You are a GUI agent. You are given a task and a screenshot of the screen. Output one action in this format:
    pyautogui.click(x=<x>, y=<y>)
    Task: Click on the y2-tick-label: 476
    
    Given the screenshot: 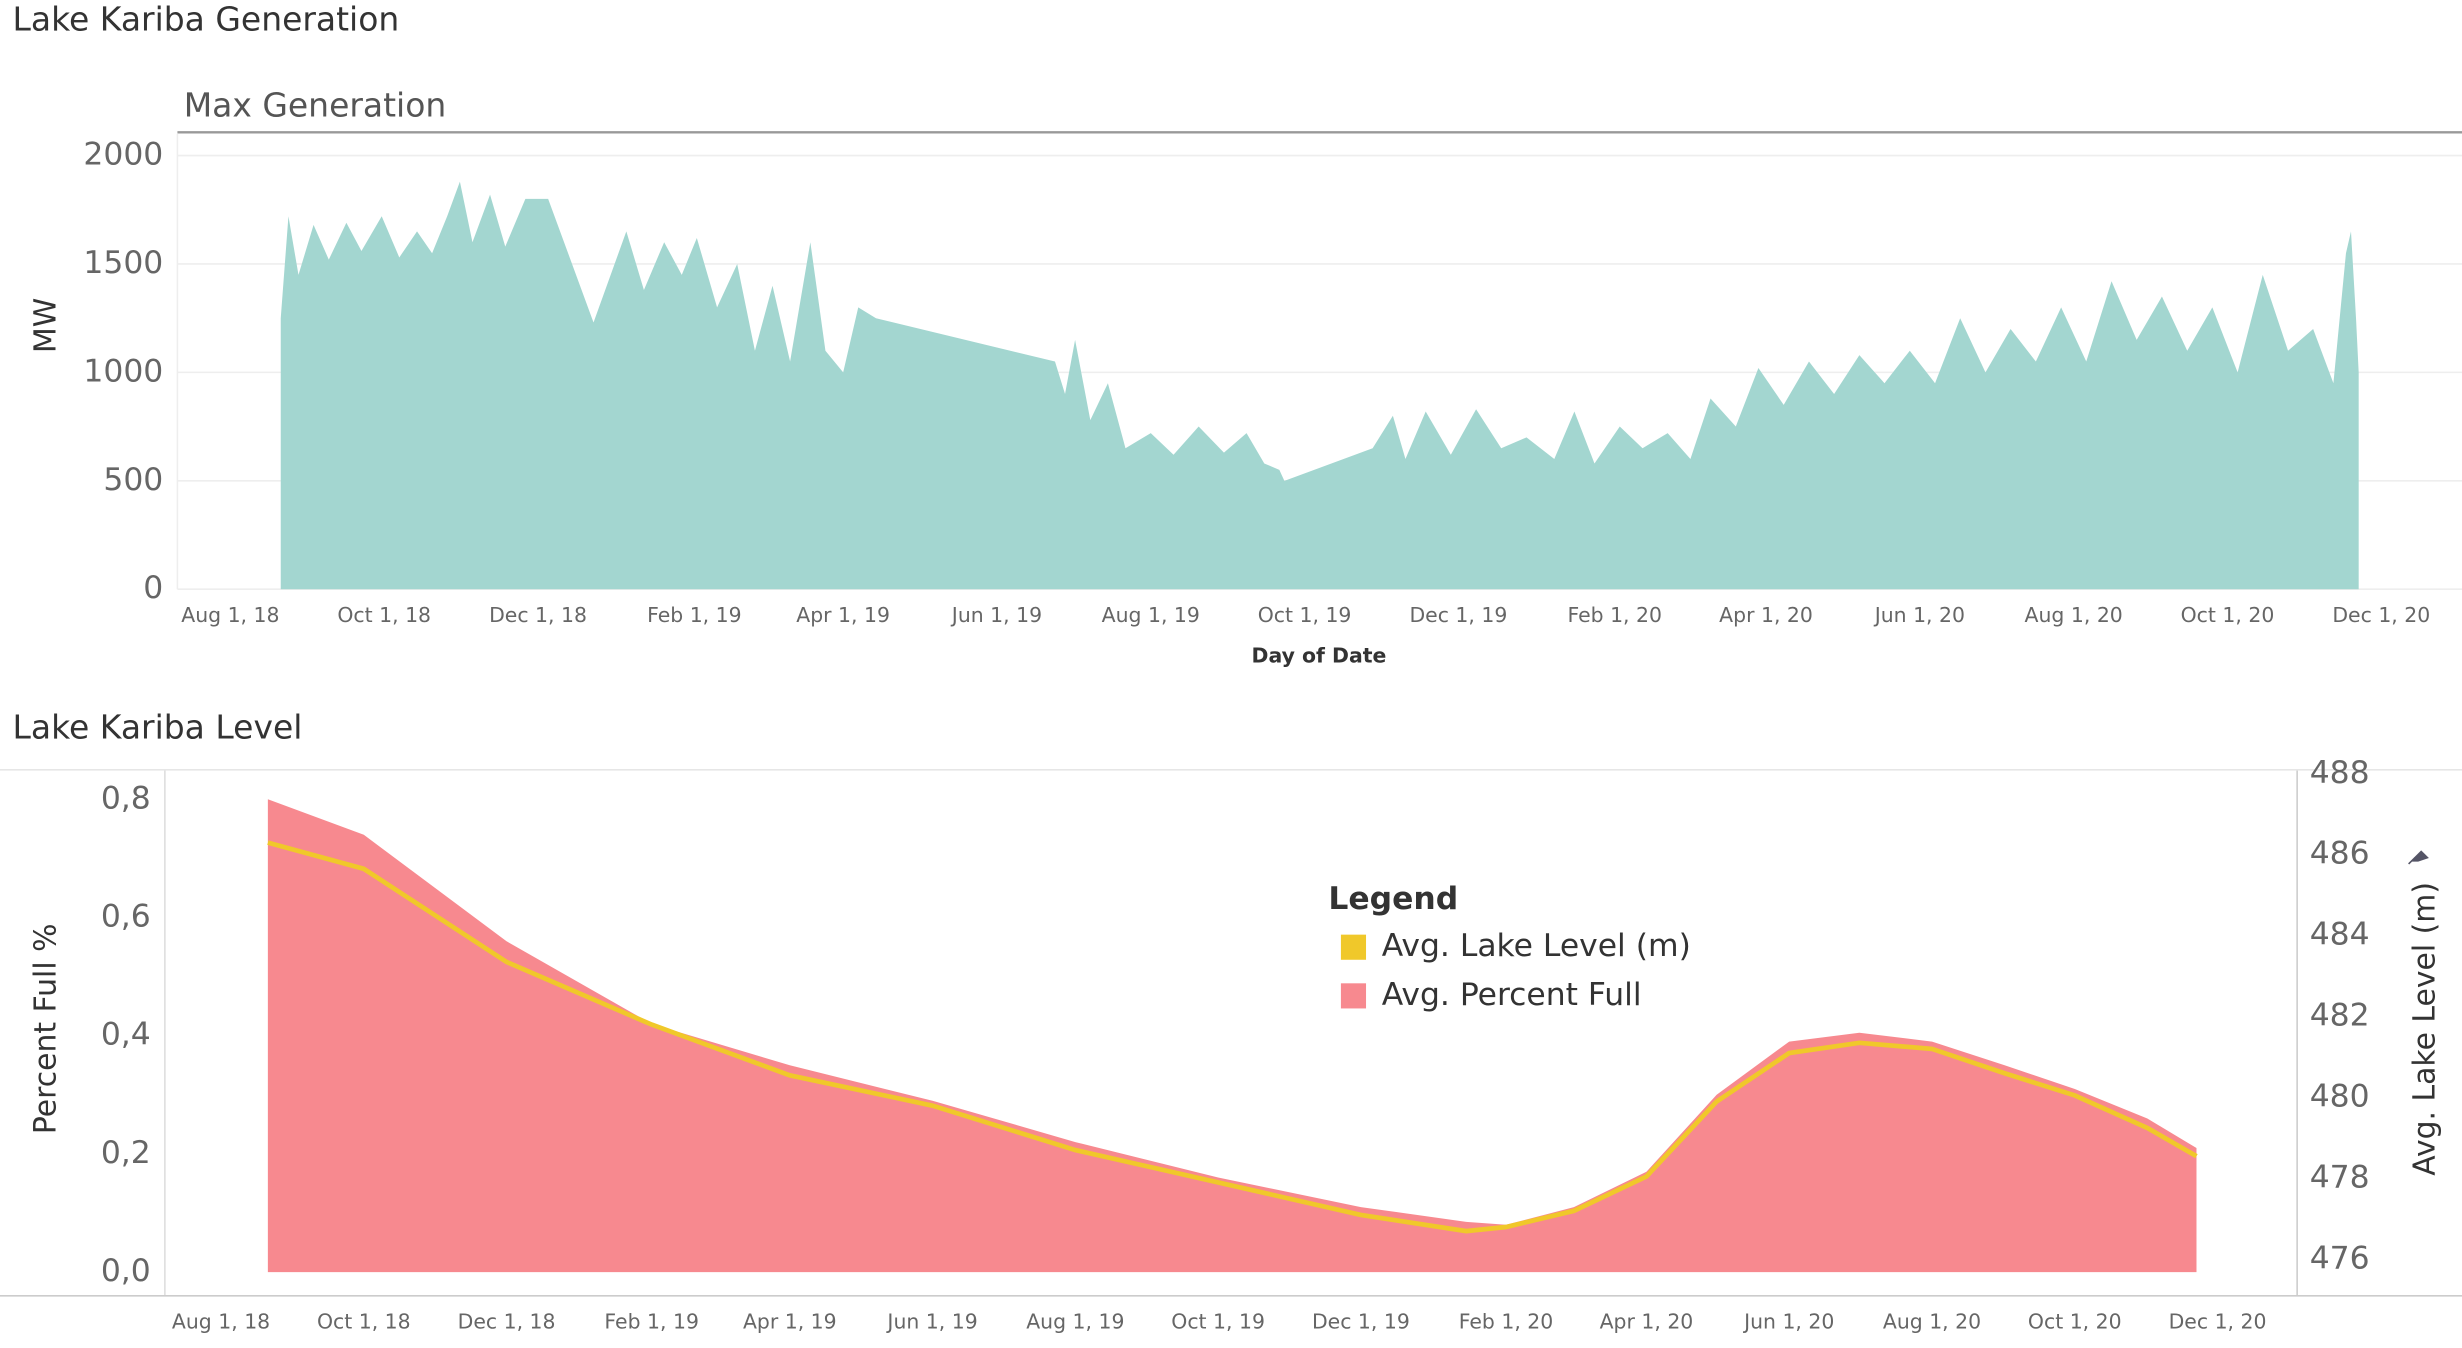 What is the action you would take?
    pyautogui.click(x=2340, y=1258)
    